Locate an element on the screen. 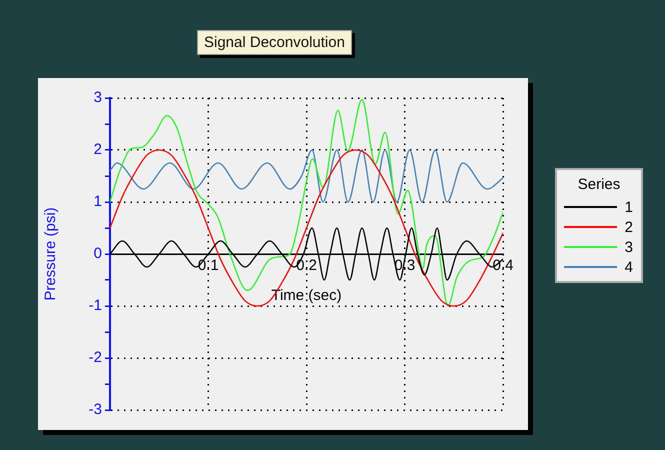  y-tick-label: 2 is located at coordinates (98, 149).